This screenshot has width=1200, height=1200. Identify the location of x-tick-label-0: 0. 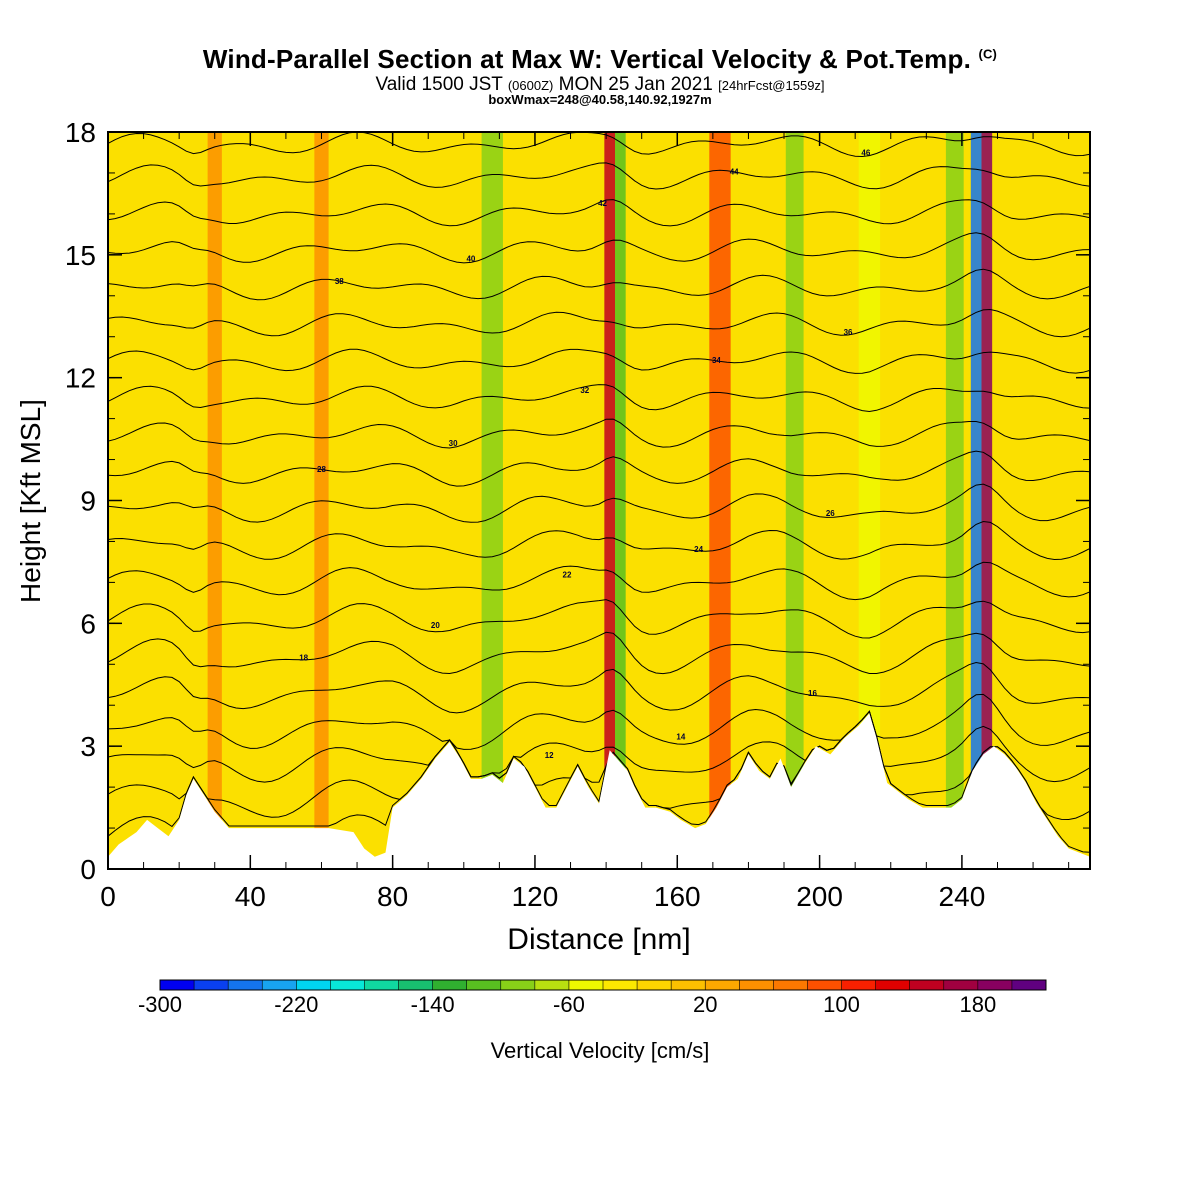
(108, 896).